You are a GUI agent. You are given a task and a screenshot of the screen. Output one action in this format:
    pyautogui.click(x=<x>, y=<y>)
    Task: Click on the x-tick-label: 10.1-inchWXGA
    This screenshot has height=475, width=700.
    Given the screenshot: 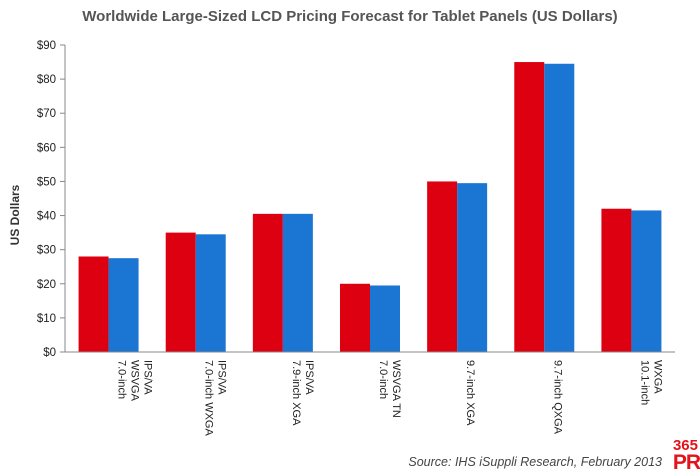 What is the action you would take?
    pyautogui.click(x=650, y=382)
    